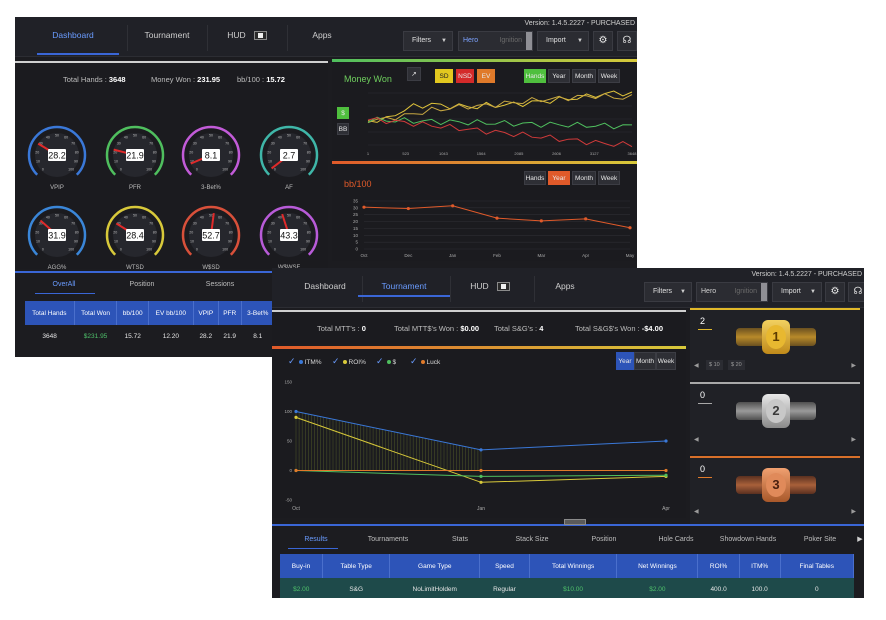 Image resolution: width=886 pixels, height=620 pixels. What do you see at coordinates (316, 539) in the screenshot?
I see `tab-results: Results` at bounding box center [316, 539].